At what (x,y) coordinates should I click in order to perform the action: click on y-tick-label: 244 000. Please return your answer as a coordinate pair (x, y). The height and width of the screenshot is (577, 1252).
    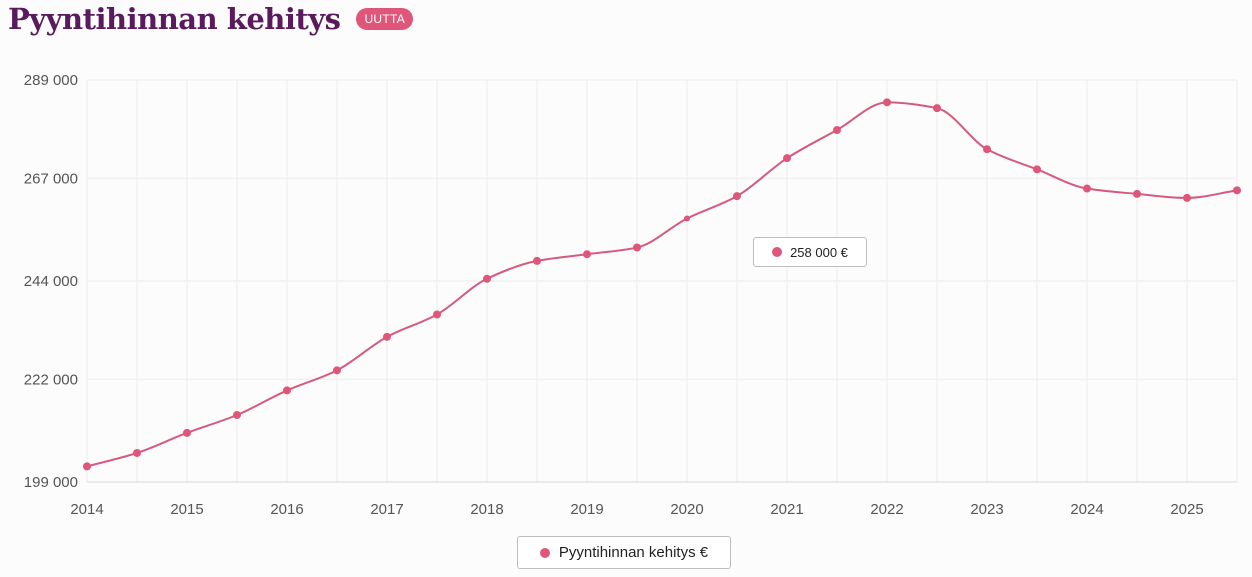
    Looking at the image, I should click on (51, 281).